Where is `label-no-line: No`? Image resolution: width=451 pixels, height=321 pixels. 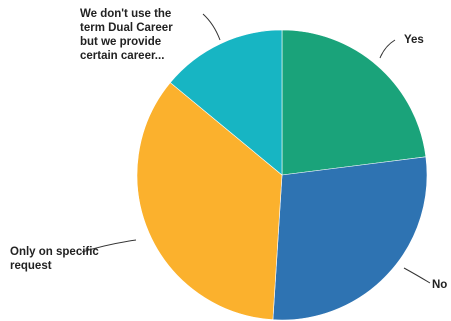 label-no-line: No is located at coordinates (439, 285).